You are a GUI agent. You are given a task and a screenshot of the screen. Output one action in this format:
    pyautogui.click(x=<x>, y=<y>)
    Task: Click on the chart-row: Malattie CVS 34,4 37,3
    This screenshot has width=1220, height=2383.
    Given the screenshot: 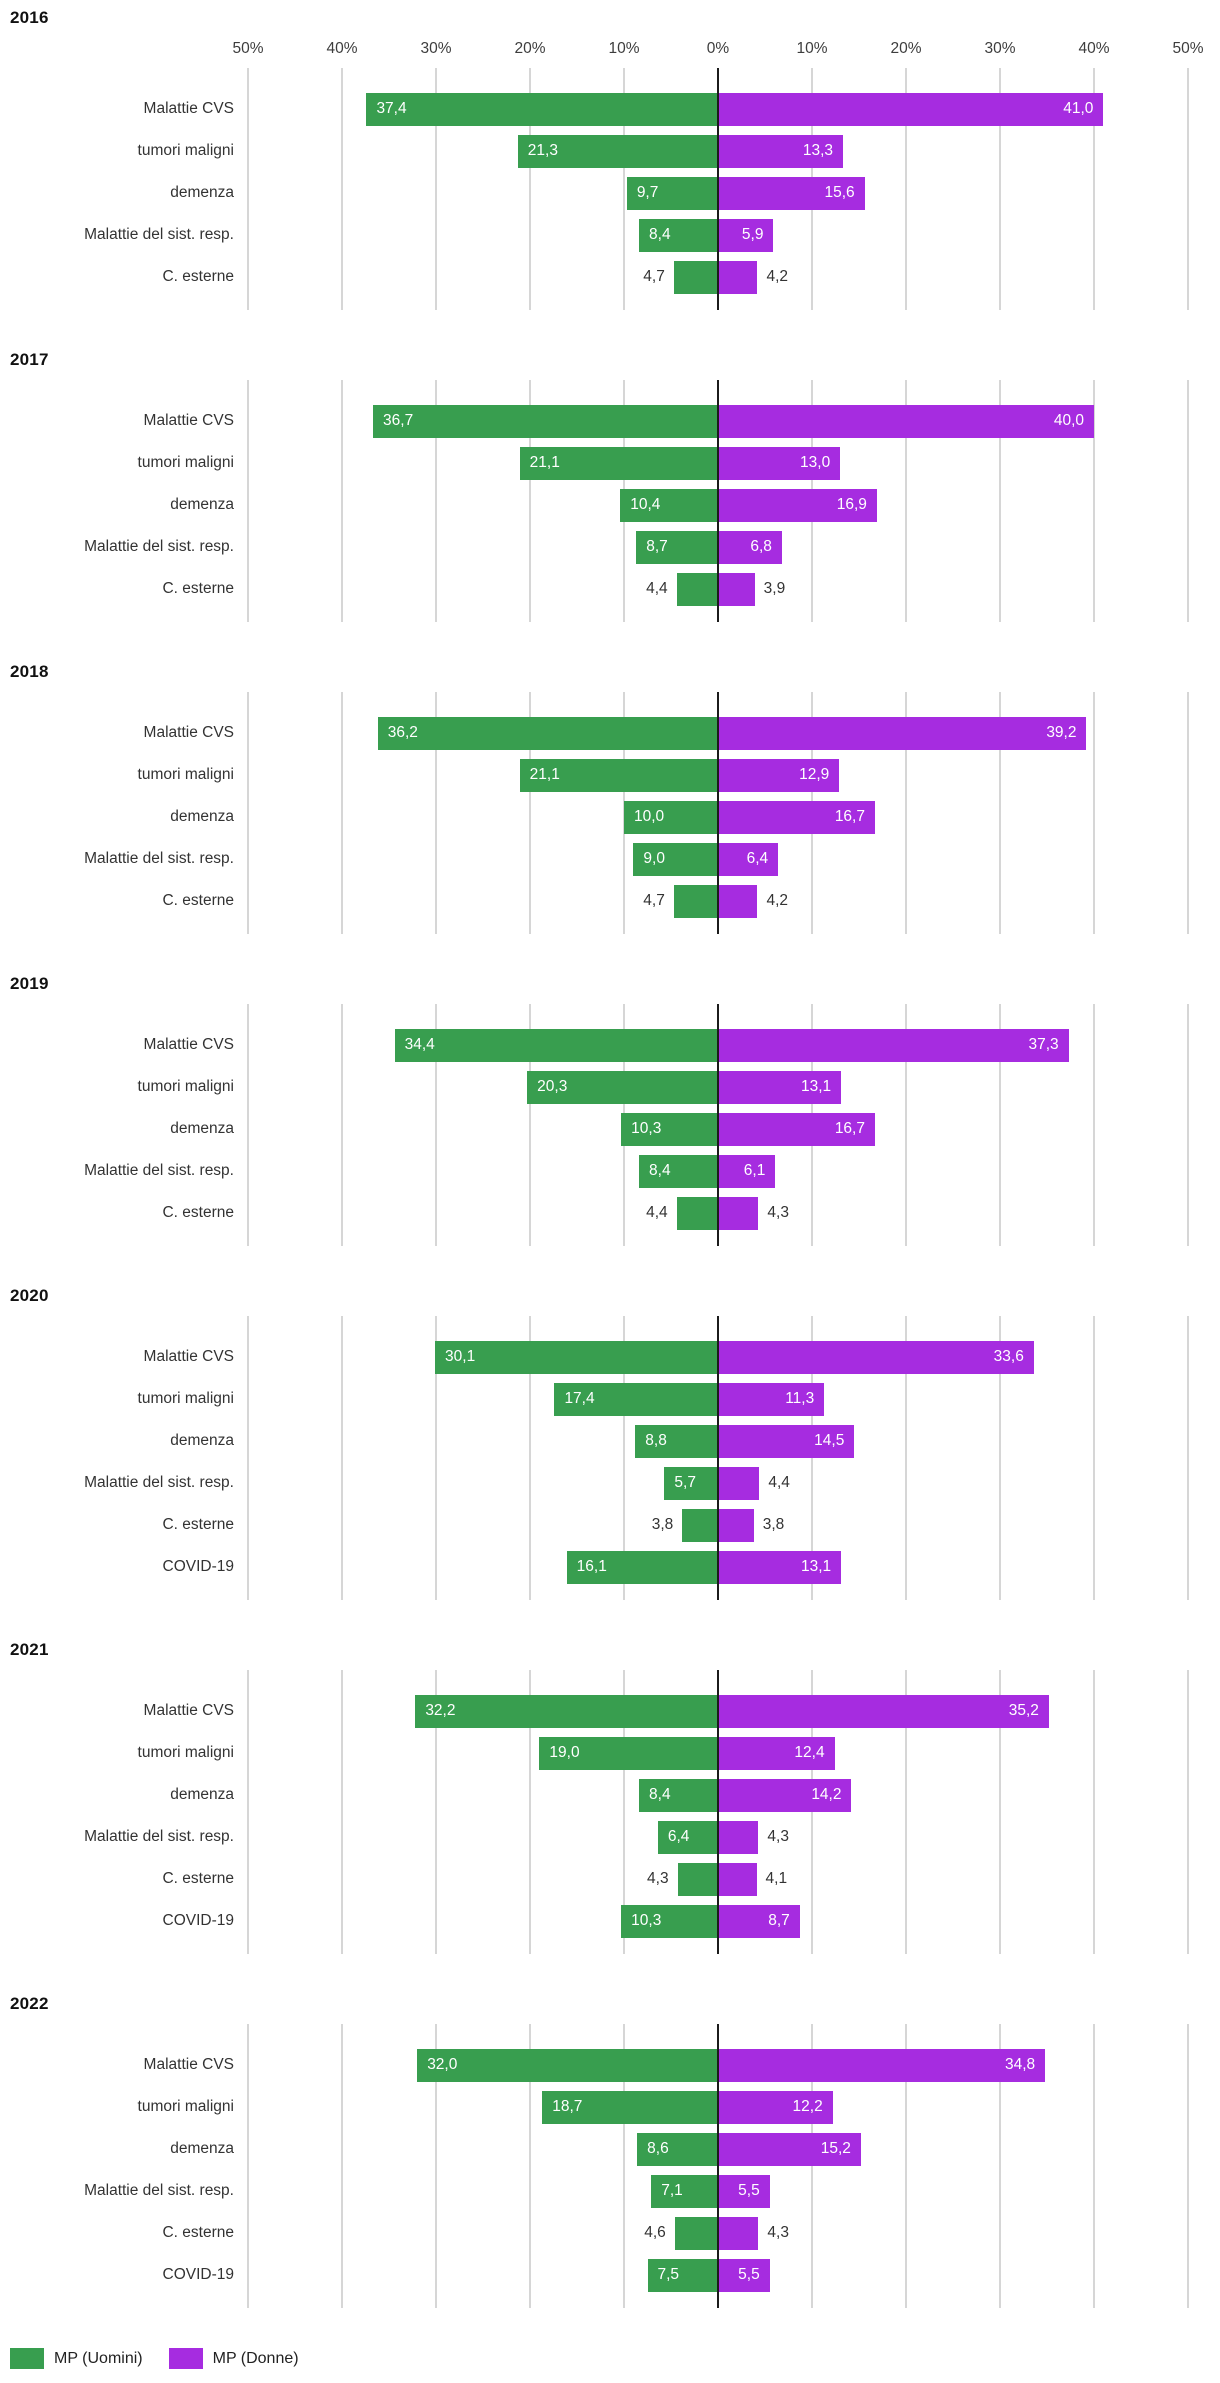 What is the action you would take?
    pyautogui.click(x=610, y=1045)
    